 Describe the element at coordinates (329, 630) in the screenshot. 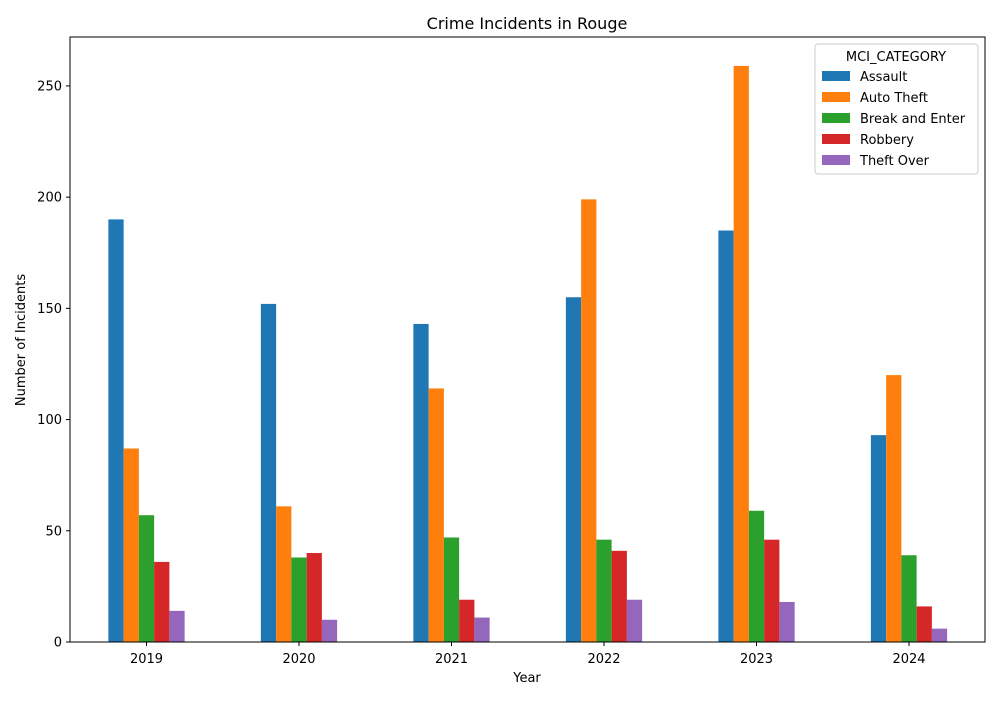

I see `bar-theft-over-2020` at that location.